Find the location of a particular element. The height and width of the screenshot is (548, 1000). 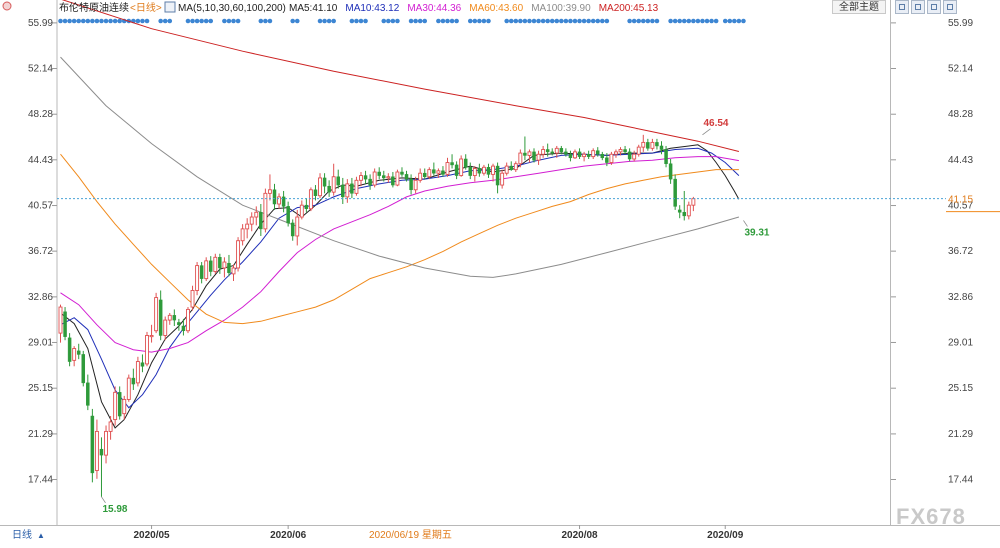

y-tick-label-left-8: 25.15 is located at coordinates (40, 388).